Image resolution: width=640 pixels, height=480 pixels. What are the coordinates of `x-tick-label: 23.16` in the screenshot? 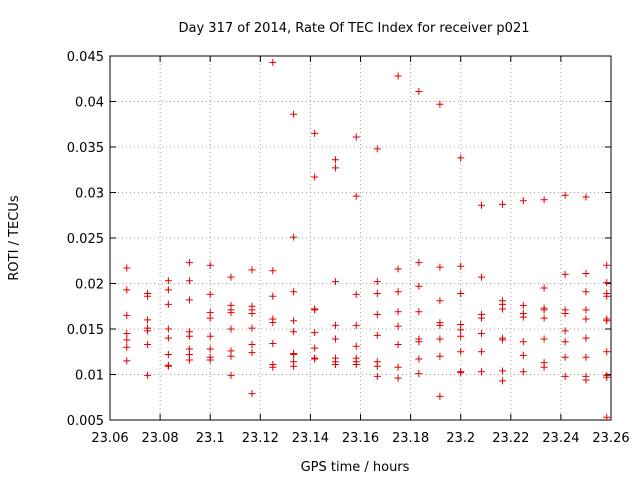 It's located at (360, 438).